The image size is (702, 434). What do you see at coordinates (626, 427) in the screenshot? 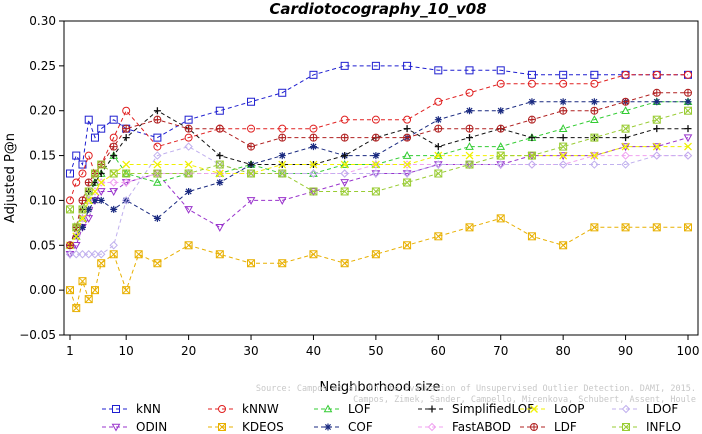
I see `legend-marker-inflo` at bounding box center [626, 427].